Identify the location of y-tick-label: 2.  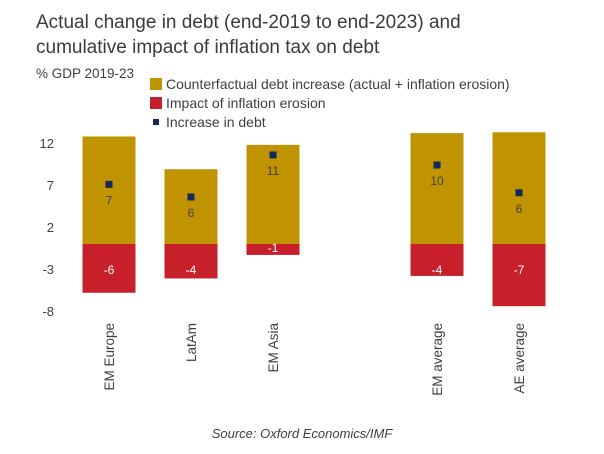
(50, 227).